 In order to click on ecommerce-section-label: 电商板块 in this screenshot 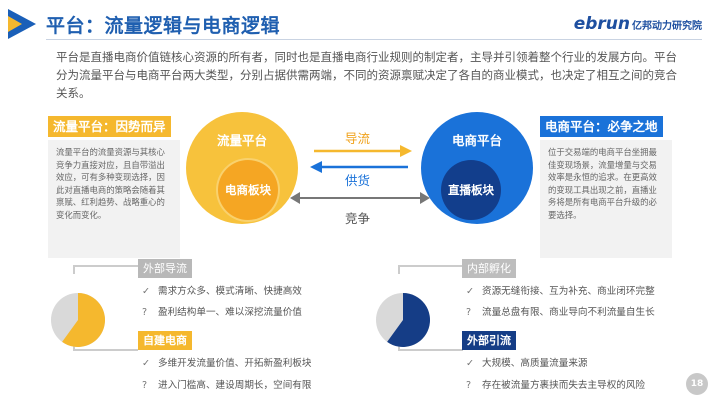, I will do `click(248, 190)`.